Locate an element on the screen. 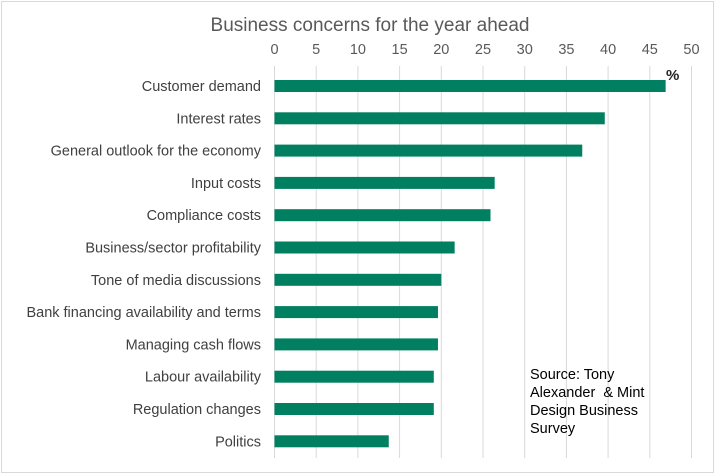 The width and height of the screenshot is (717, 476). x-tick-label: 0 is located at coordinates (274, 50).